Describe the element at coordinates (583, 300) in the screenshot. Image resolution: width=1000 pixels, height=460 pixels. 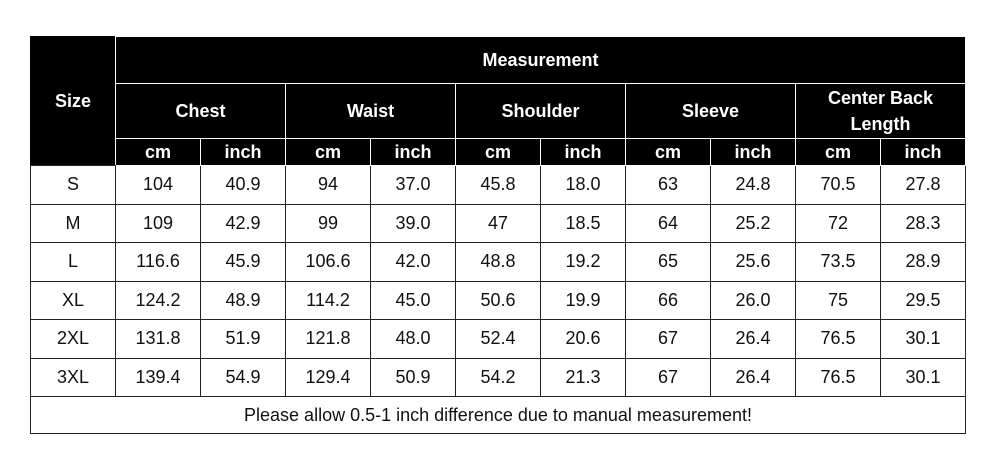
I see `value-cell: 19.9` at that location.